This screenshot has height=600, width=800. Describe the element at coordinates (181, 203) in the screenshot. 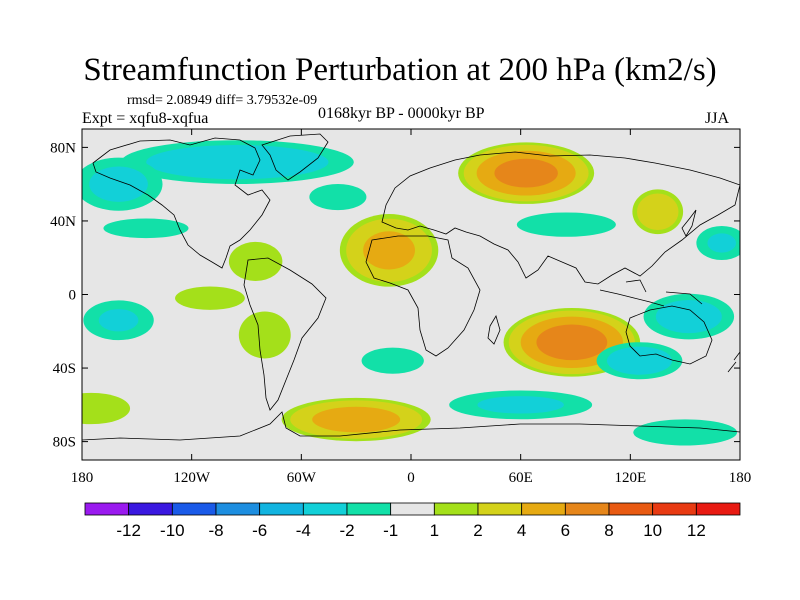

I see `coast-north-america` at that location.